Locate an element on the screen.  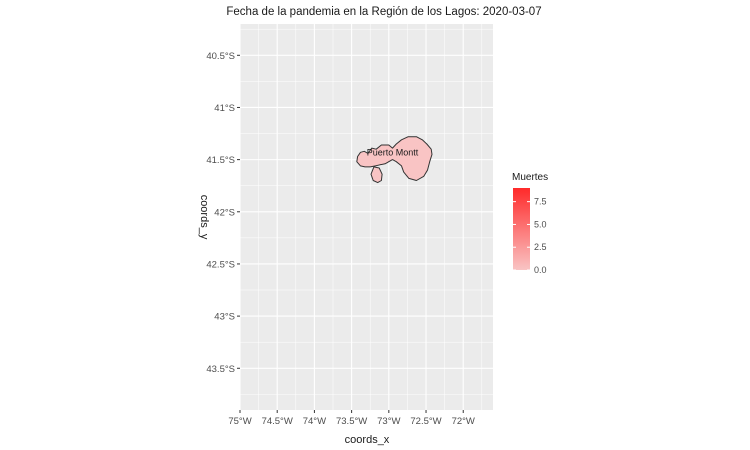
x-tick-label-1: 74.5°W is located at coordinates (277, 421).